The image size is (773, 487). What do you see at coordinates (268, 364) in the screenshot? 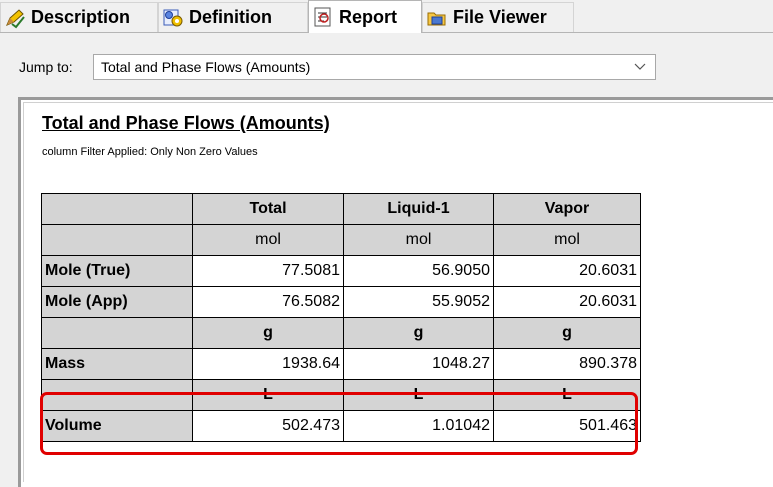
I see `value-cell: 1938.64` at bounding box center [268, 364].